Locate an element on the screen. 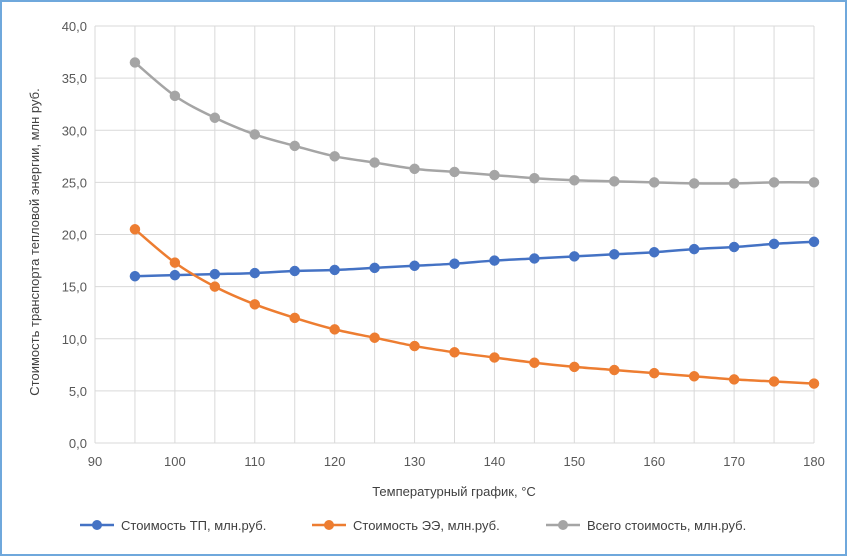 The height and width of the screenshot is (558, 847). x-tick-label: 90 is located at coordinates (95, 461).